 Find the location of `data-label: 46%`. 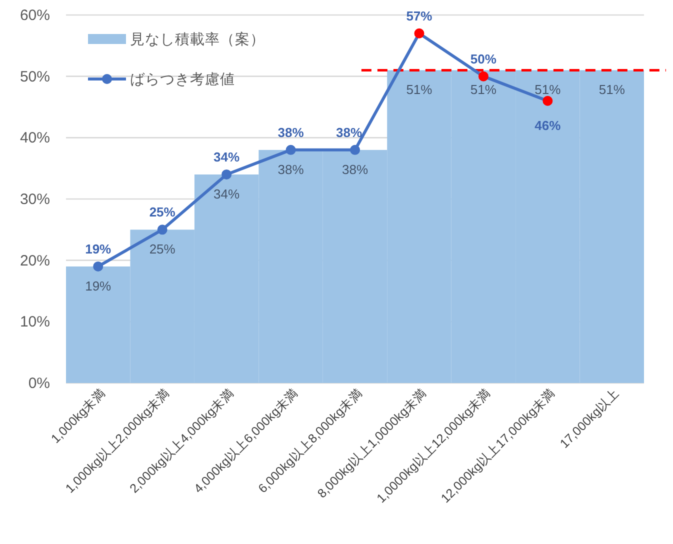

data-label: 46% is located at coordinates (548, 125).